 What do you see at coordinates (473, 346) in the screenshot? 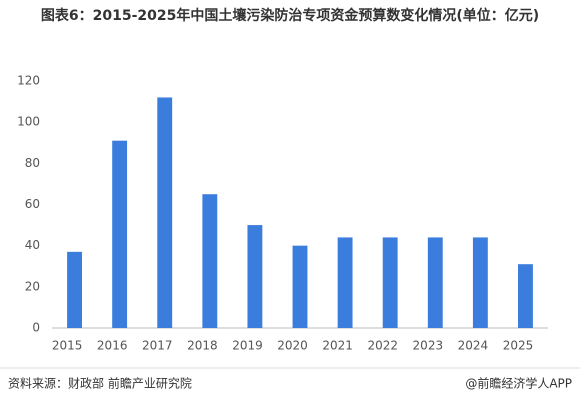
I see `x-tick-label: 2024` at bounding box center [473, 346].